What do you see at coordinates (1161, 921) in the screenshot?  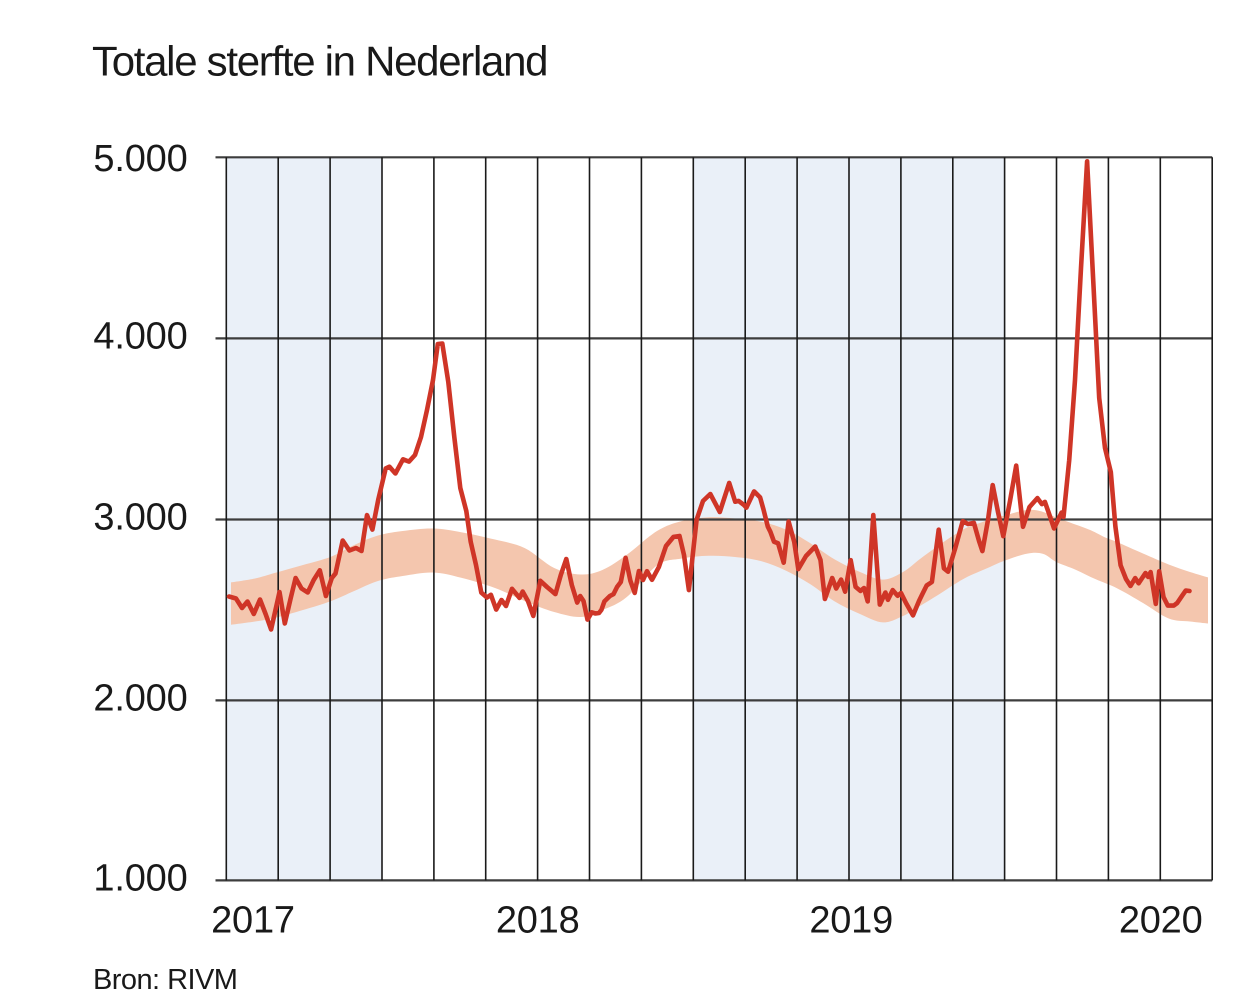 I see `svg-text: 2020` at bounding box center [1161, 921].